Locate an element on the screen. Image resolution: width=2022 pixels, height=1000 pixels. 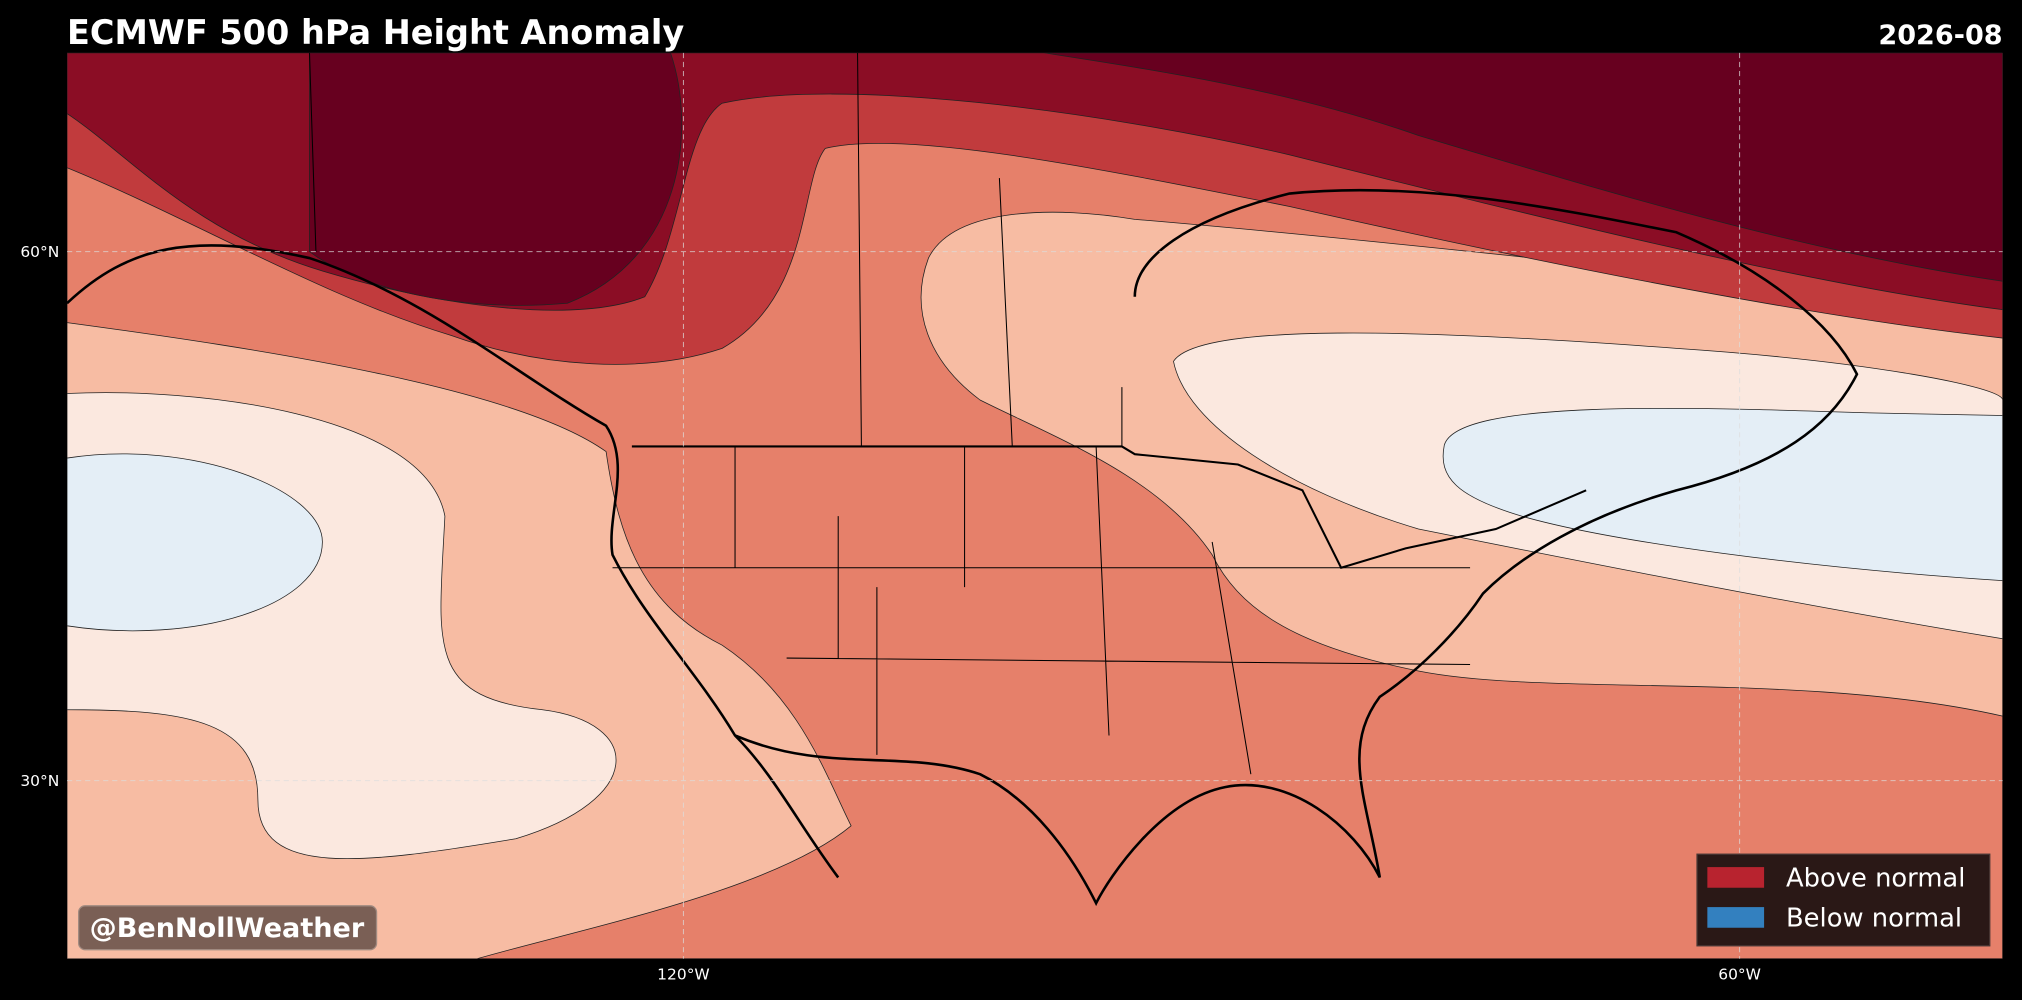
lon-label: 120°W is located at coordinates (683, 974).